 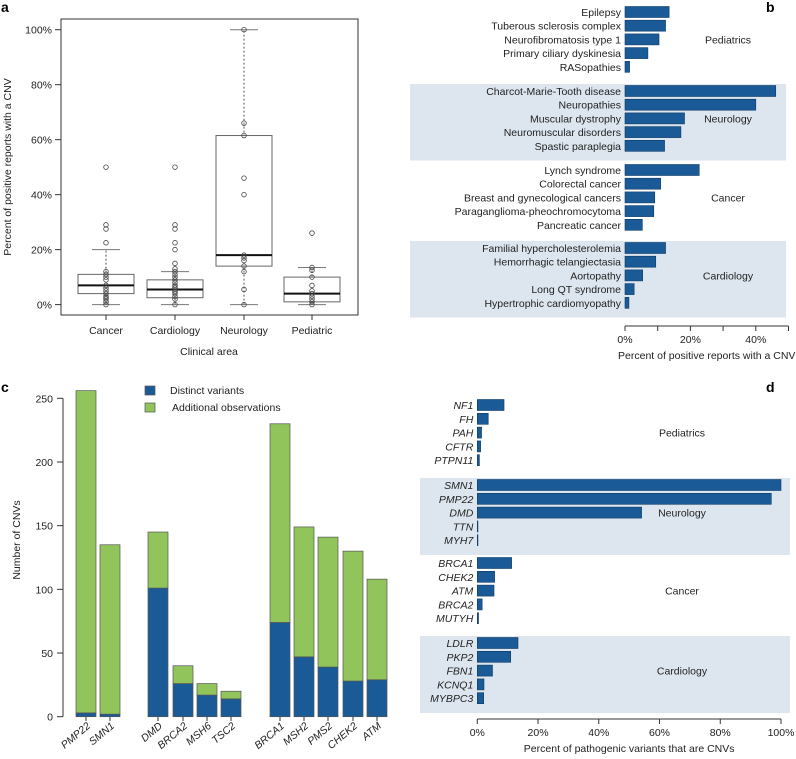 What do you see at coordinates (41, 141) in the screenshot?
I see `y-tick-label: 60%` at bounding box center [41, 141].